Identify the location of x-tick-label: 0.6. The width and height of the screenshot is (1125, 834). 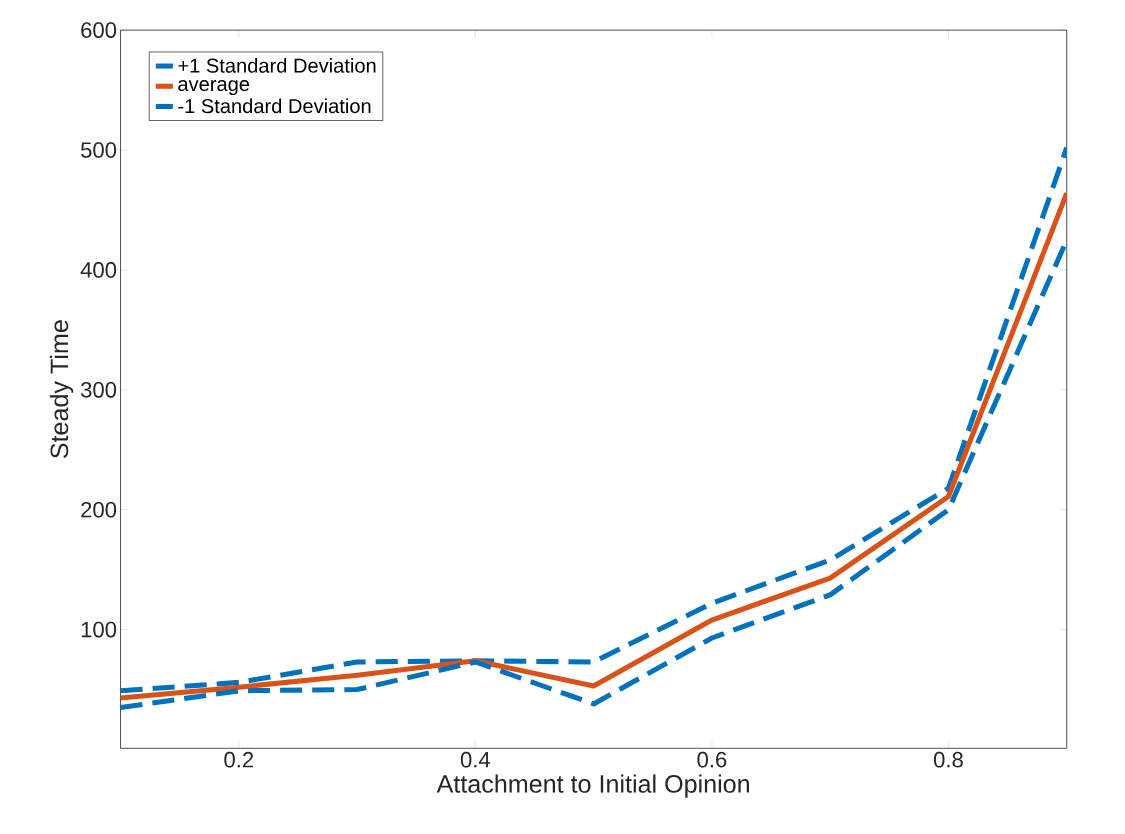
(712, 760).